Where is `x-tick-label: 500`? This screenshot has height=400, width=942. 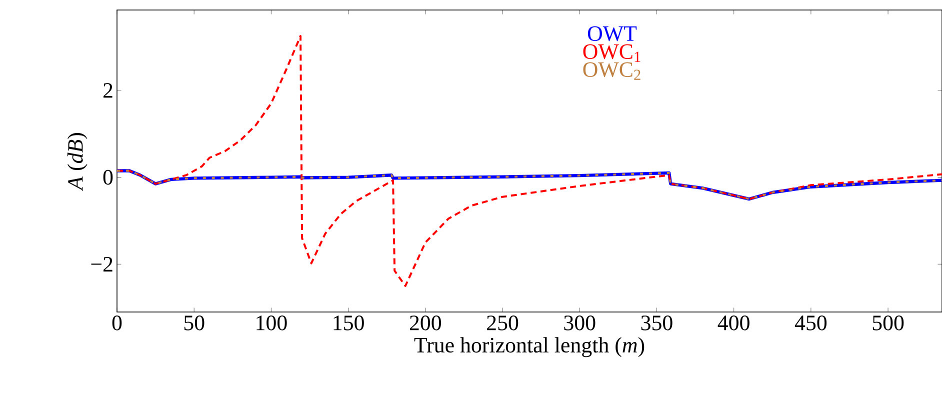
x-tick-label: 500 is located at coordinates (888, 323).